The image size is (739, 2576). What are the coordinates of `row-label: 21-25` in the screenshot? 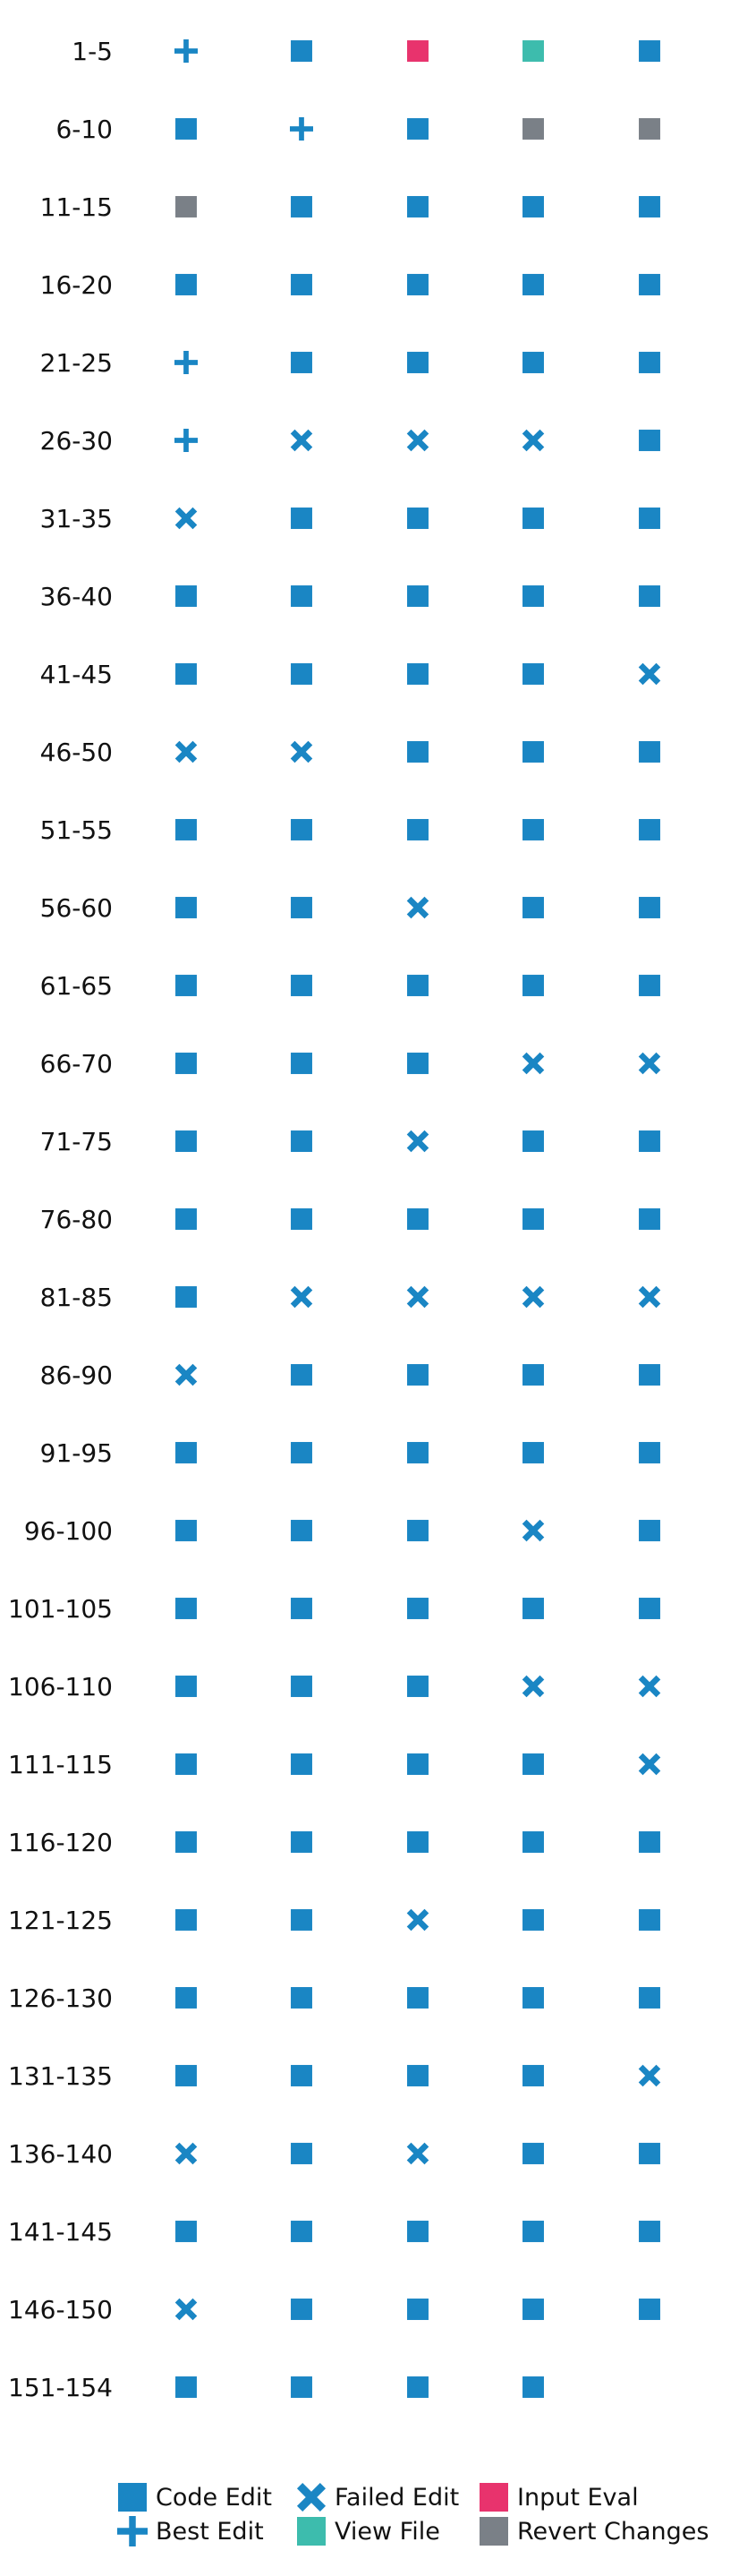 It's located at (76, 363).